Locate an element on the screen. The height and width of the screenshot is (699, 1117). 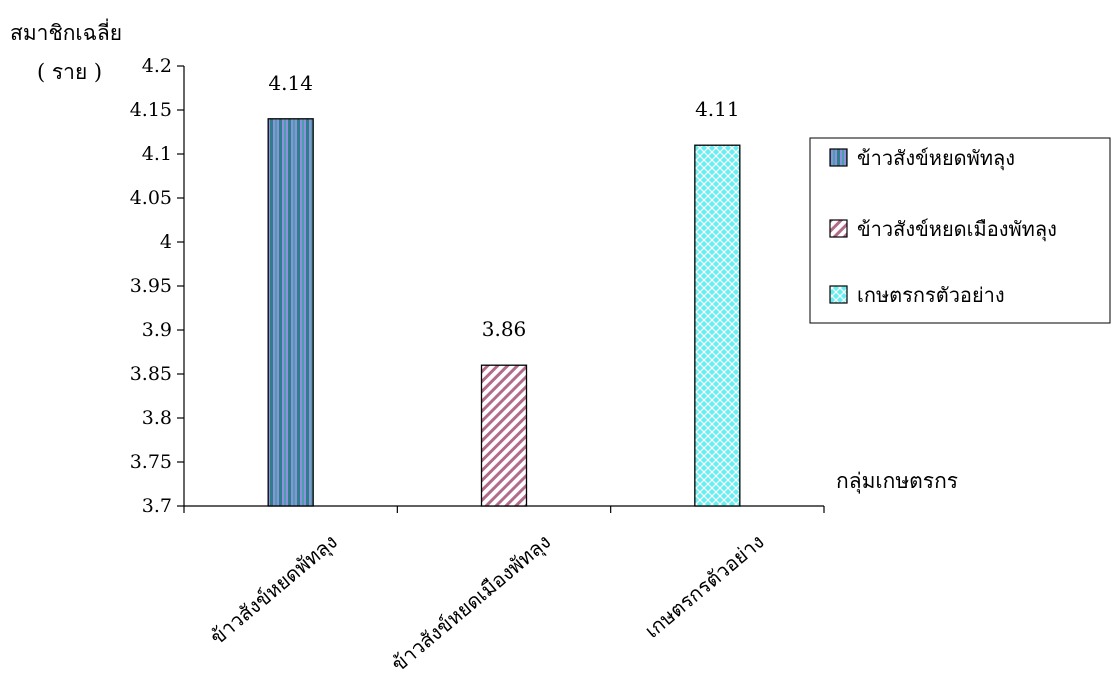
y-ticks: 3.7 3.75 3.8 3.85 3.9 3.95 4 4.05 4.1 4.15 4.2 is located at coordinates (157, 286).